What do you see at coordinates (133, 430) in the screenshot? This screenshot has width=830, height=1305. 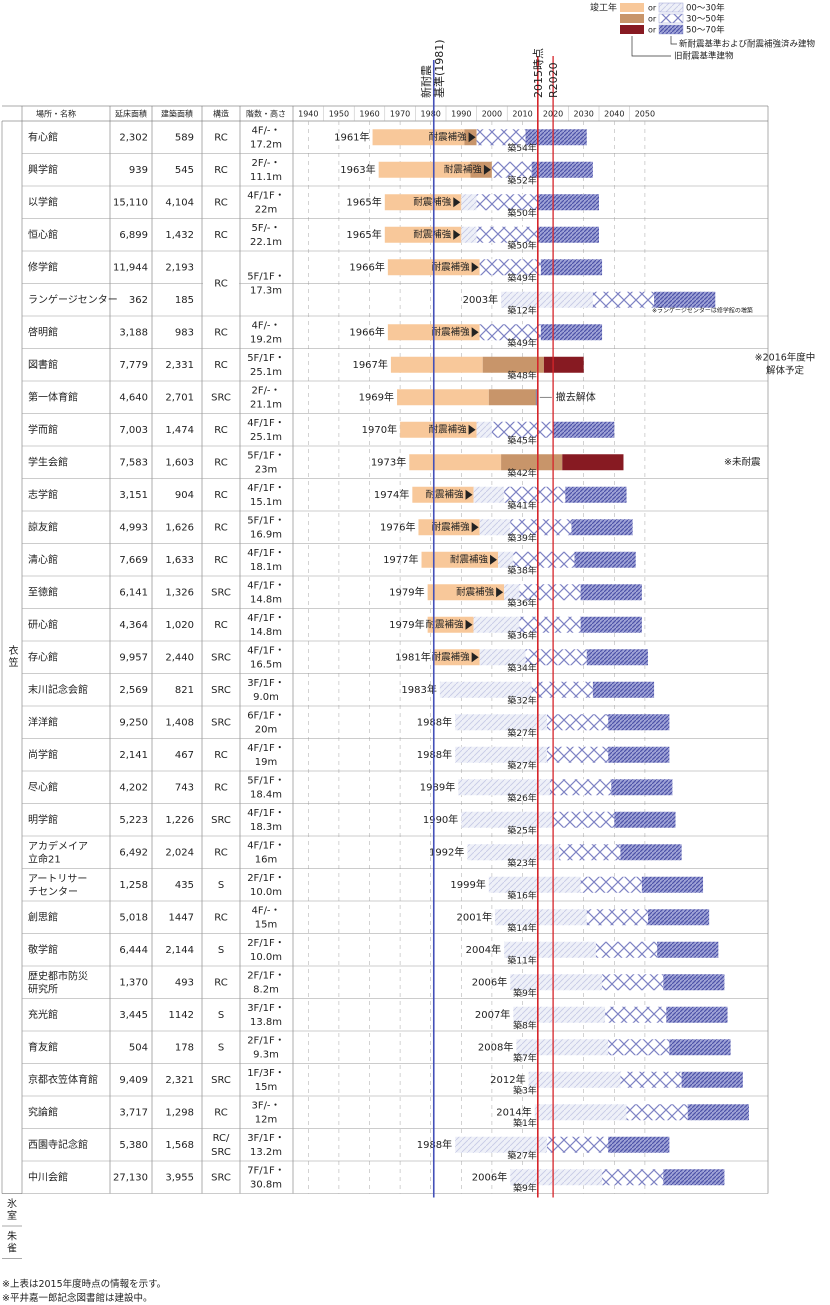 I see `floor-area: 7,003` at bounding box center [133, 430].